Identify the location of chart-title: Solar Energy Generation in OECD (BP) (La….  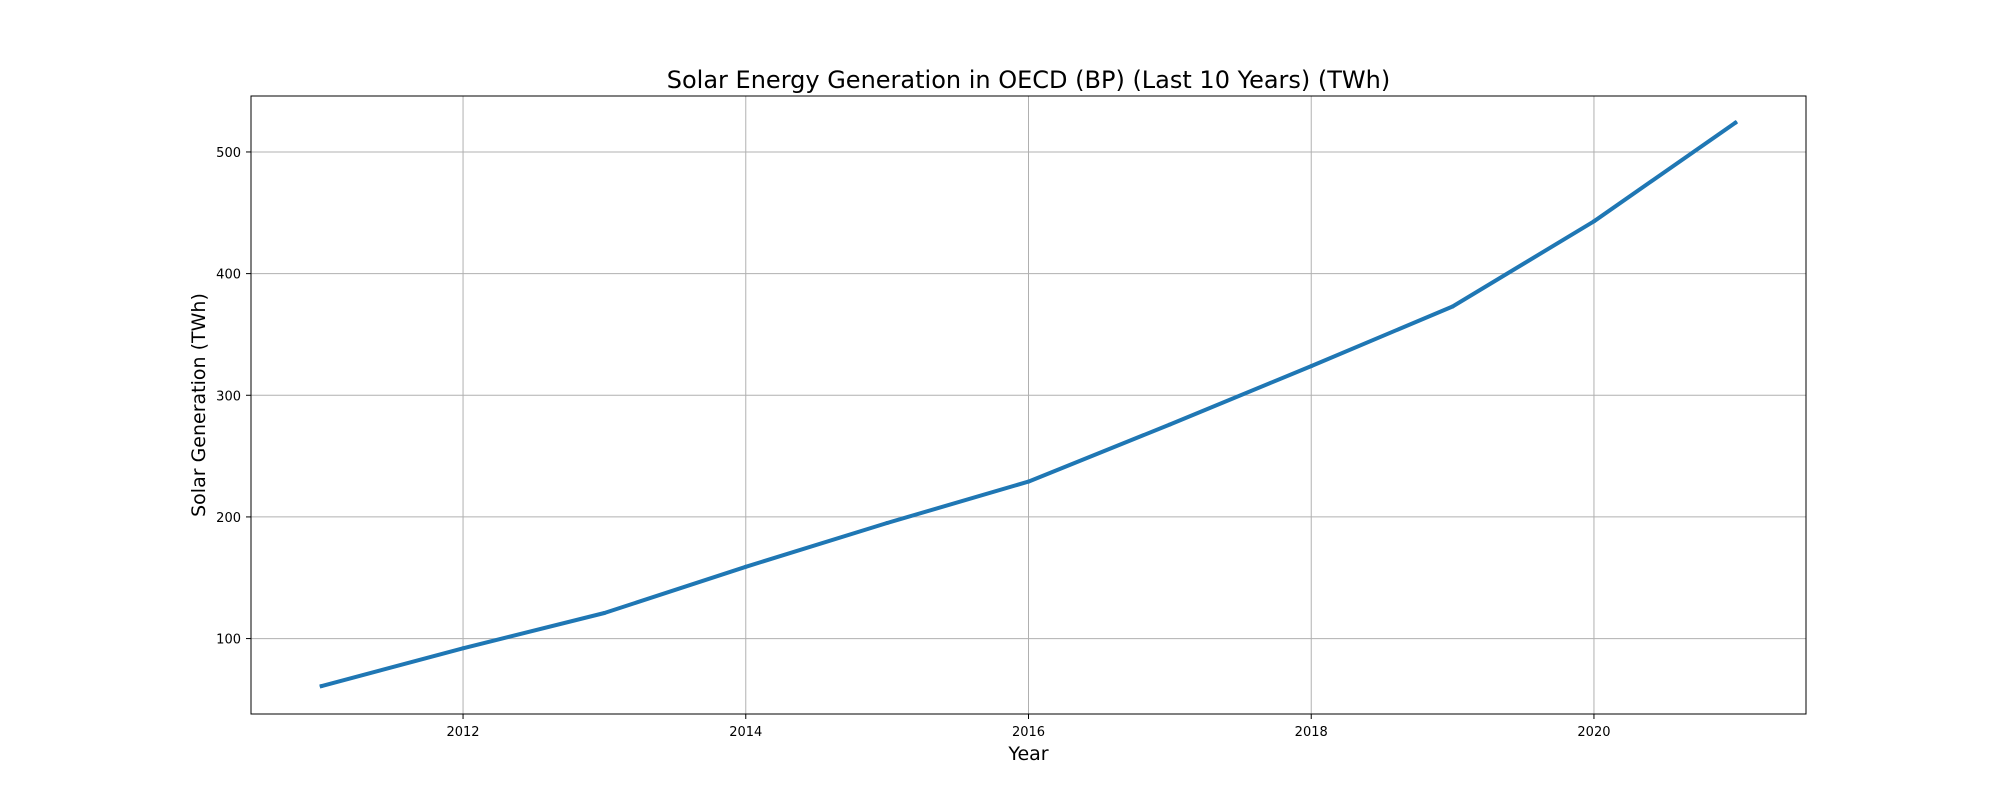
(1028, 80).